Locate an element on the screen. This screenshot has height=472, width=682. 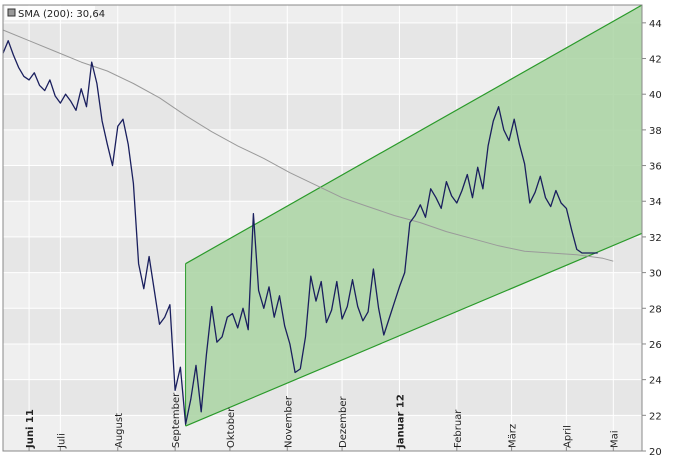
y-tick-label: 38 is located at coordinates (655, 131).